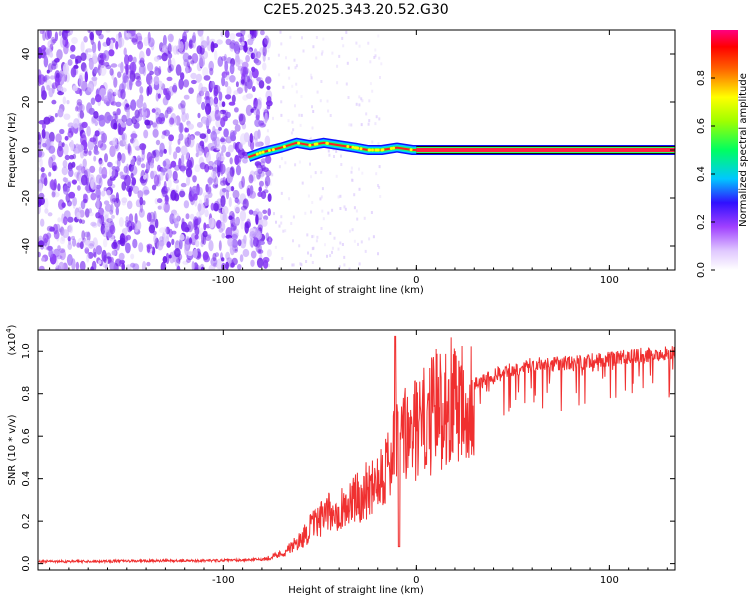  What do you see at coordinates (356, 148) in the screenshot?
I see `trace-highlight` at bounding box center [356, 148].